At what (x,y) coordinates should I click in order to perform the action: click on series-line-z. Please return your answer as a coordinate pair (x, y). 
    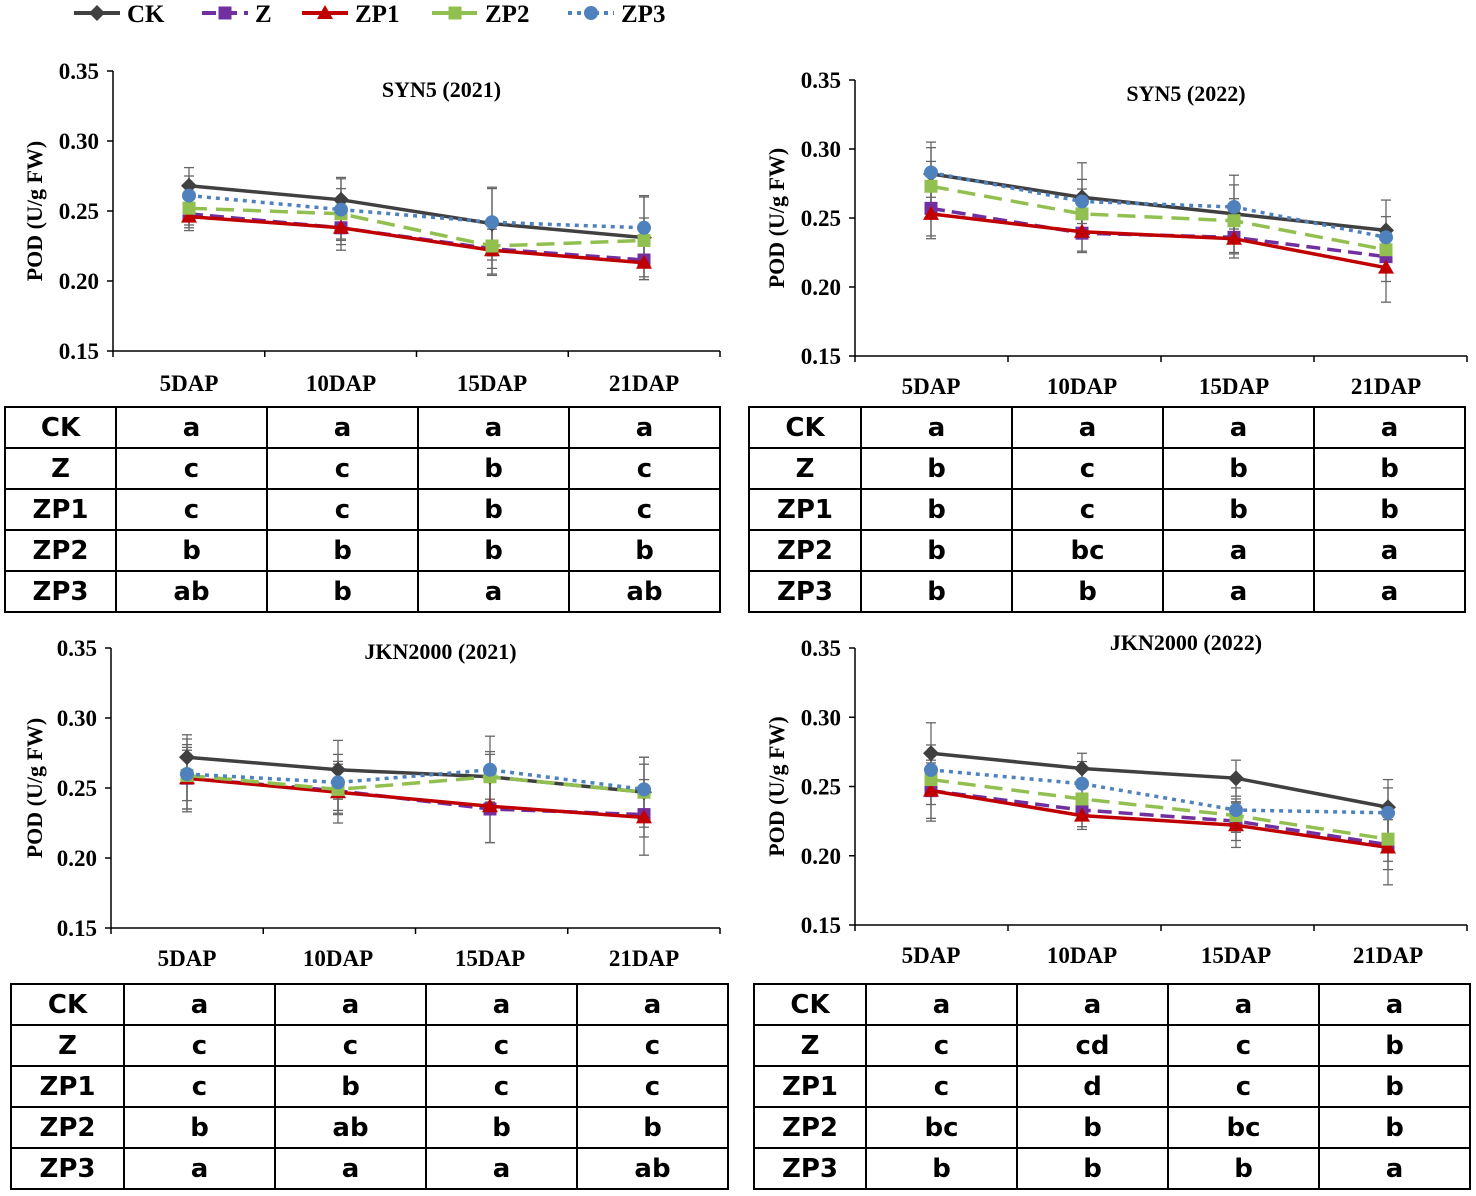
    Looking at the image, I should click on (1159, 817).